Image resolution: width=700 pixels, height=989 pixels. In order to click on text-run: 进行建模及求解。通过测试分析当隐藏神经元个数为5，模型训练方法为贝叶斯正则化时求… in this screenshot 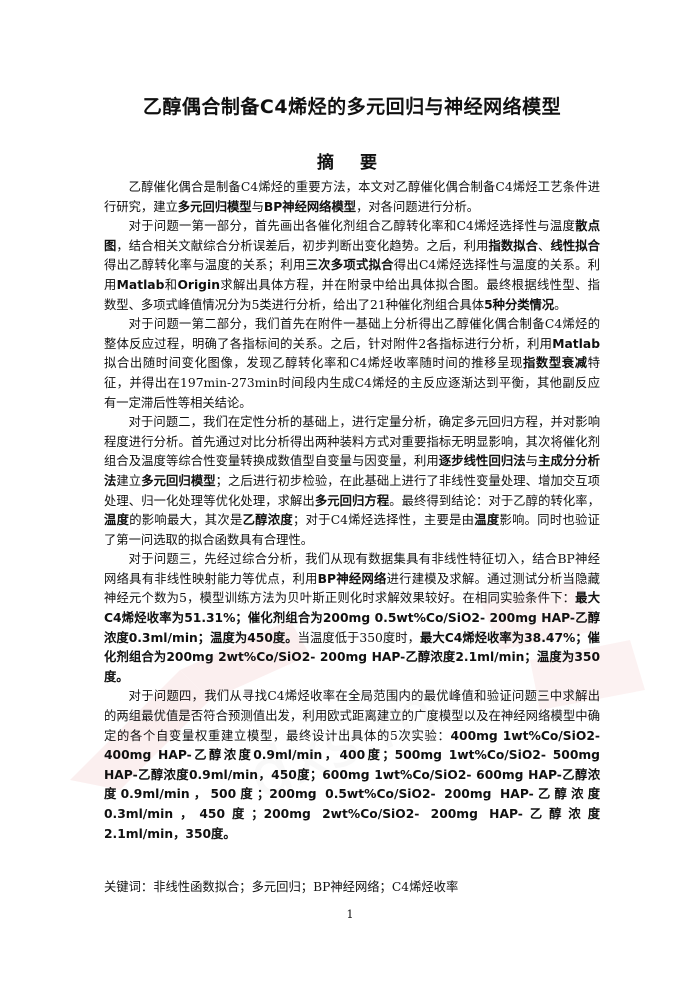, I will do `click(352, 588)`.